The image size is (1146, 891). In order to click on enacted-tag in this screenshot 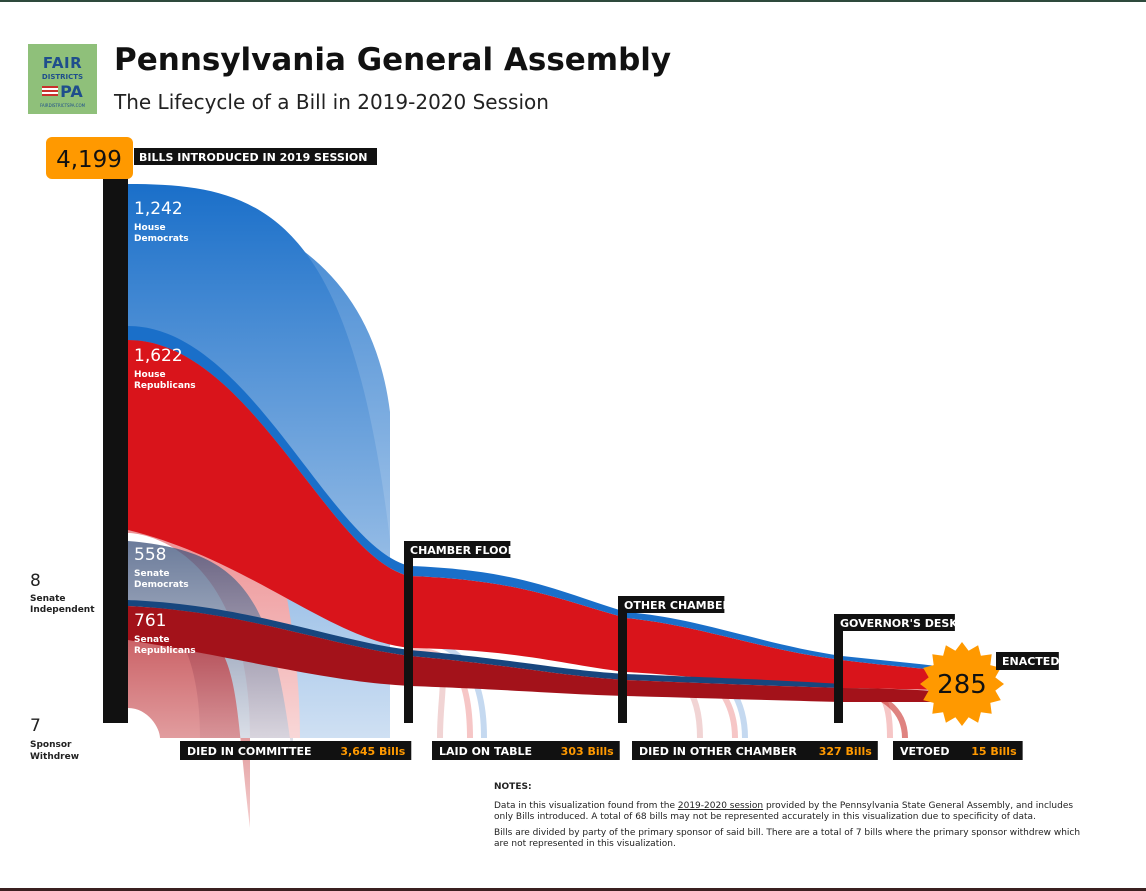, I will do `click(1027, 661)`.